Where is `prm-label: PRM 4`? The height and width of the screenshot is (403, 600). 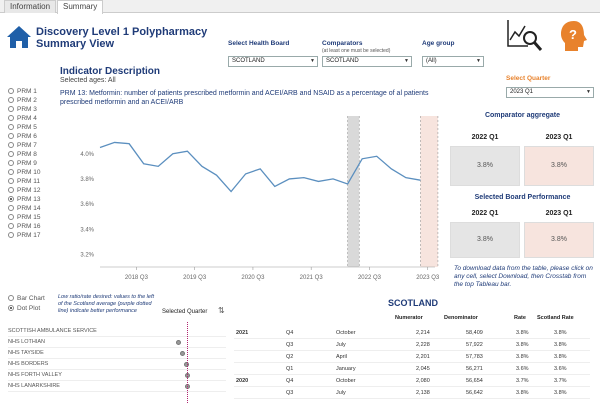 prm-label: PRM 4 is located at coordinates (27, 118).